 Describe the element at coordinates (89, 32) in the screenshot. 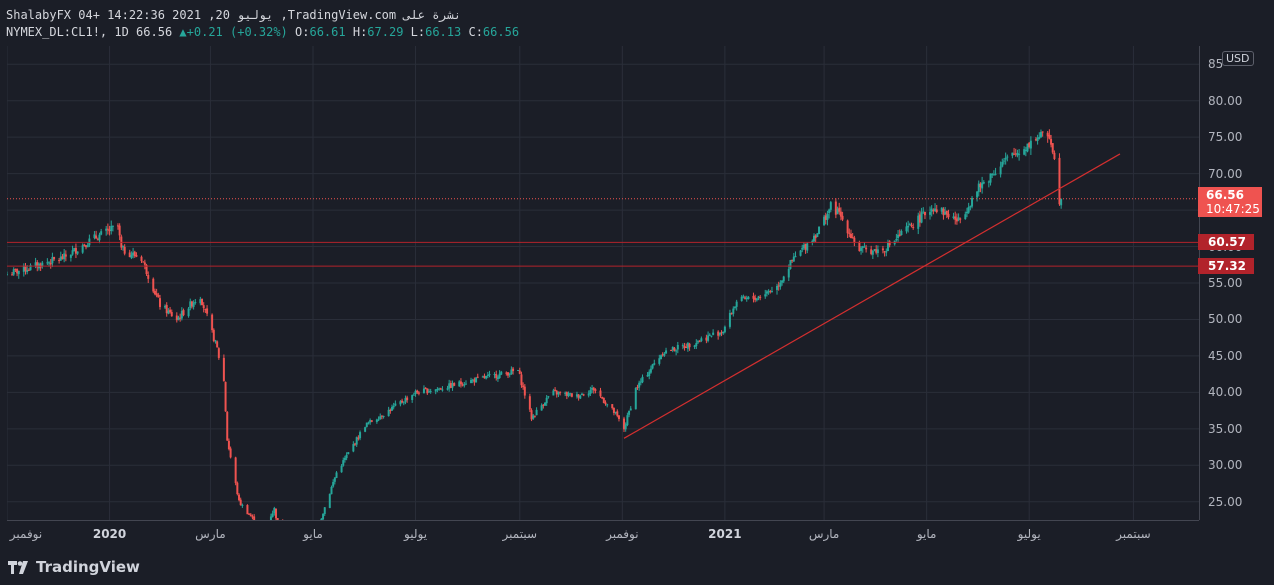

I see `symbol-label: NYMEX_DL:CL1!, 1D 66.56` at that location.